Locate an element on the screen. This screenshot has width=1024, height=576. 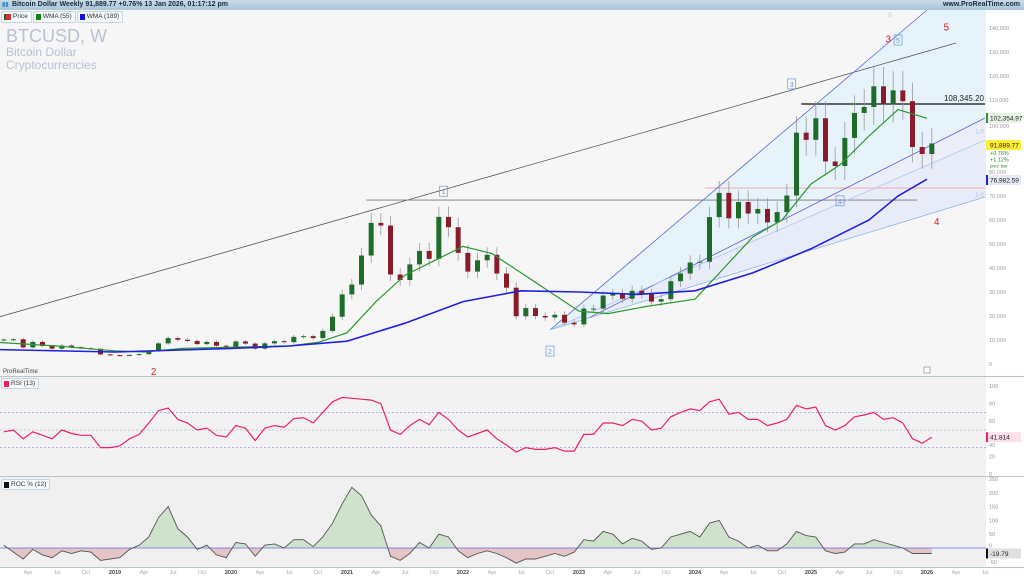
price-tick-label: 10,000 is located at coordinates (997, 341).